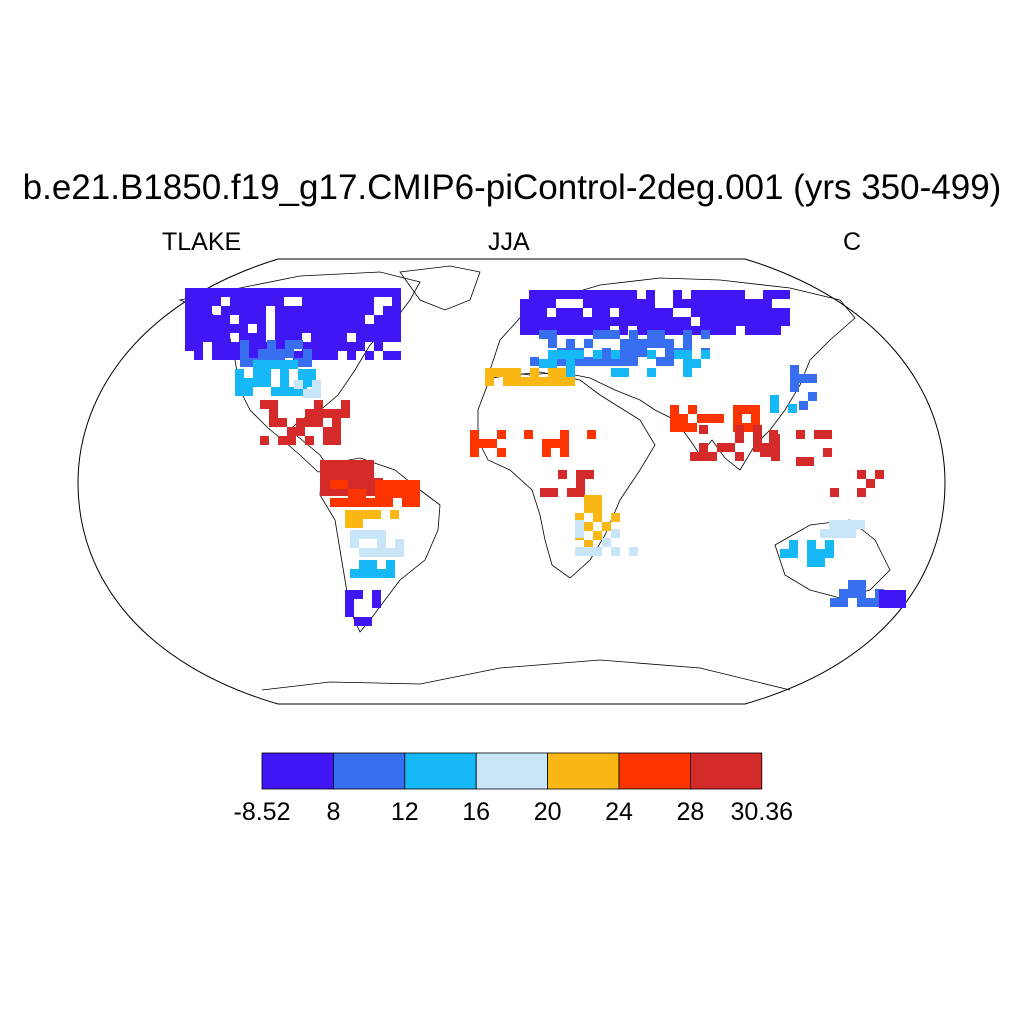 This screenshot has height=1024, width=1024. I want to click on season-label: JJA, so click(509, 242).